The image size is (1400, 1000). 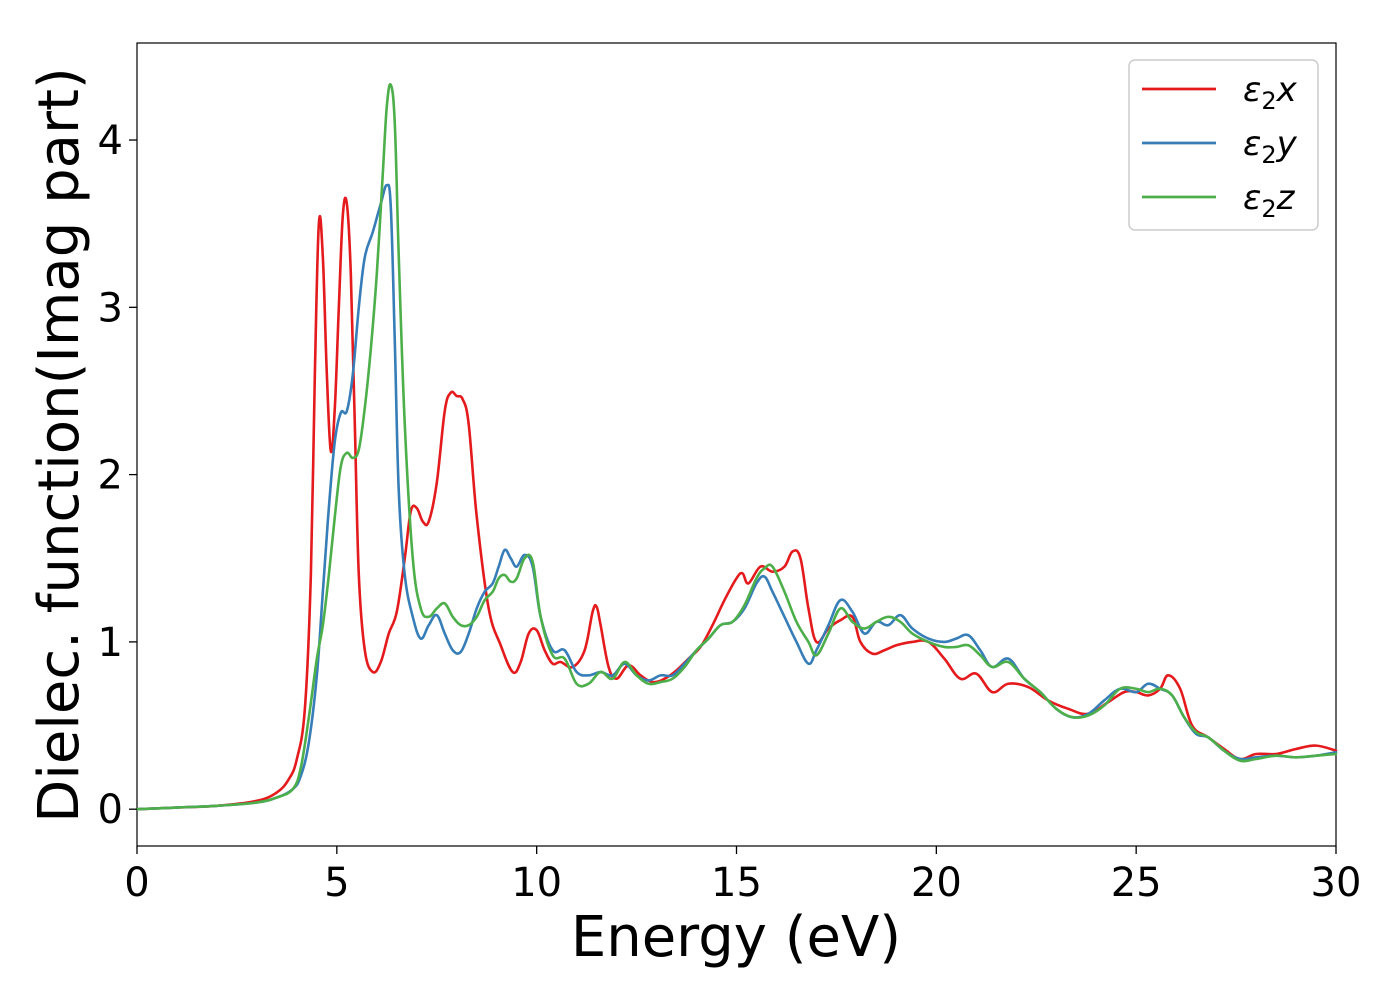 I want to click on y-tick-label: 4, so click(x=110, y=141).